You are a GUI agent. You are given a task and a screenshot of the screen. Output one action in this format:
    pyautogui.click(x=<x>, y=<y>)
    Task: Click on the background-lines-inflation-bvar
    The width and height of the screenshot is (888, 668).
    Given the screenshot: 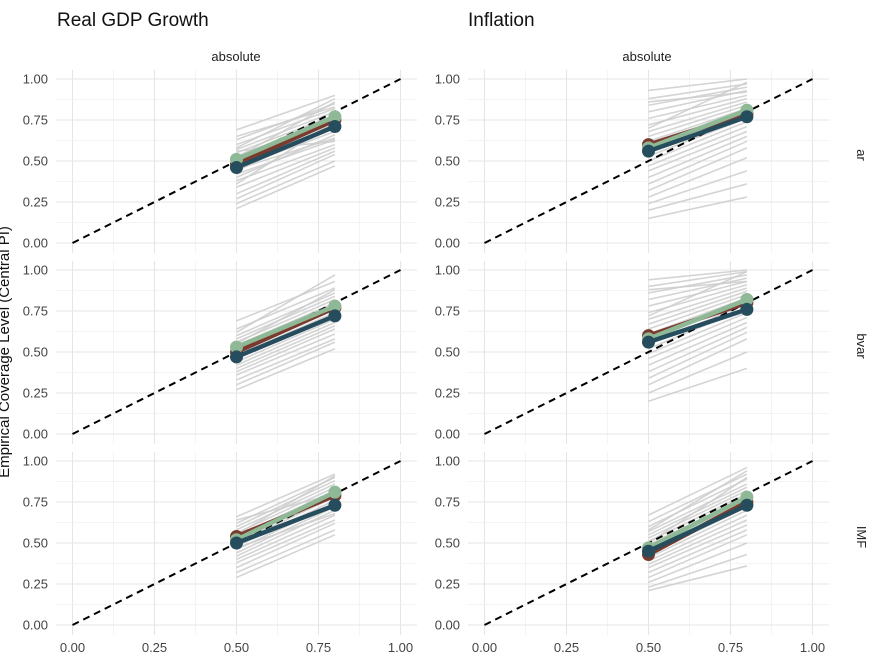 What is the action you would take?
    pyautogui.click(x=698, y=335)
    